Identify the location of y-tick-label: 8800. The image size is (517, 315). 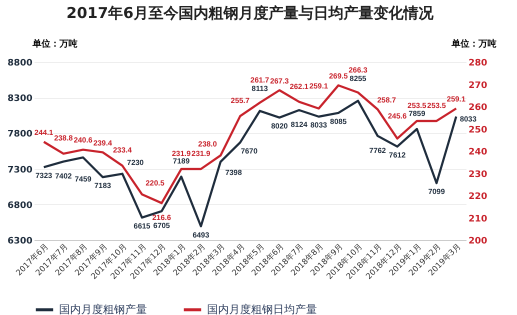
(19, 63).